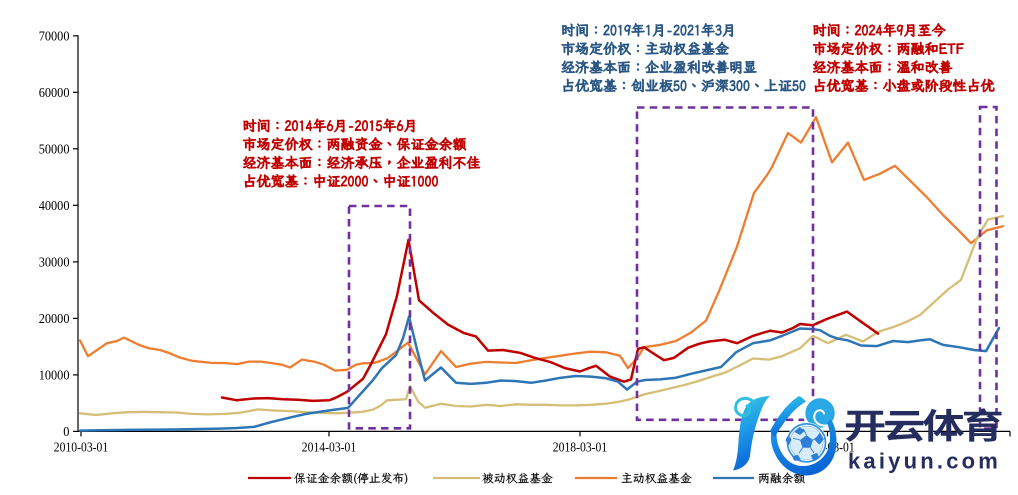 This screenshot has height=495, width=1018. Describe the element at coordinates (54, 206) in the screenshot. I see `svg-text: 40000` at that location.